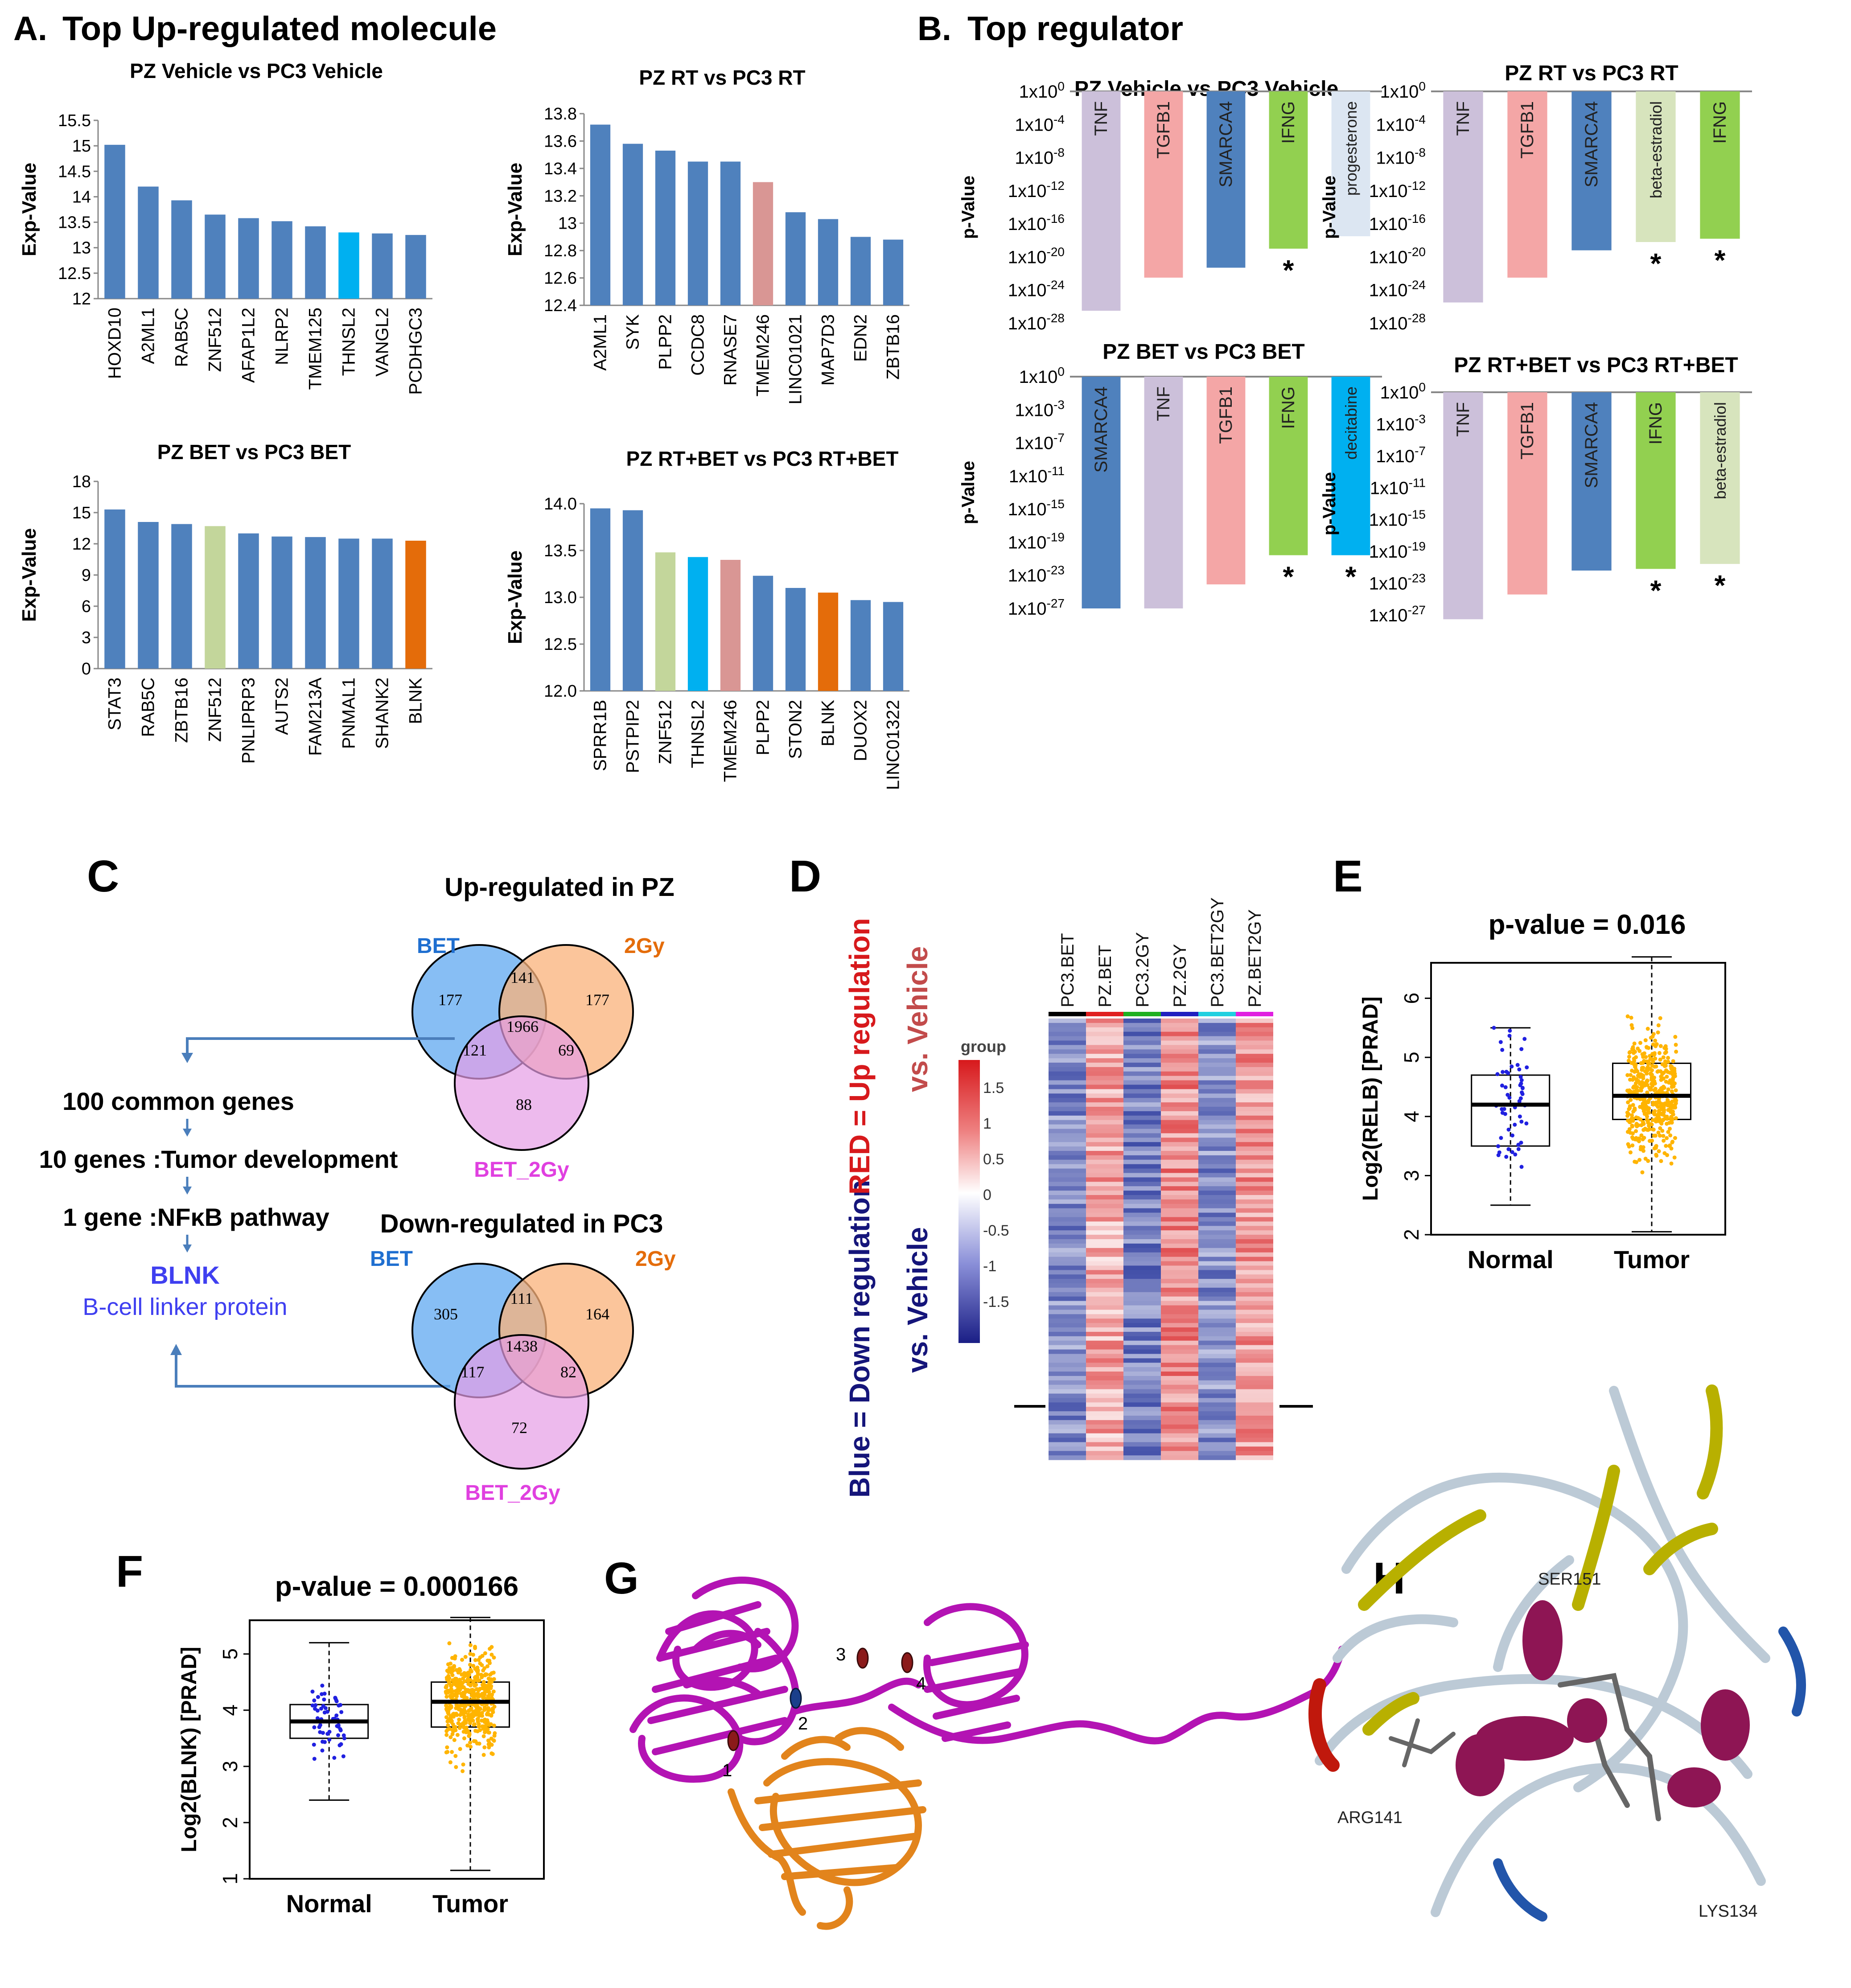 The height and width of the screenshot is (1988, 1851). What do you see at coordinates (722, 77) in the screenshot?
I see `chart-title: PZ RT vs PC3 RT` at bounding box center [722, 77].